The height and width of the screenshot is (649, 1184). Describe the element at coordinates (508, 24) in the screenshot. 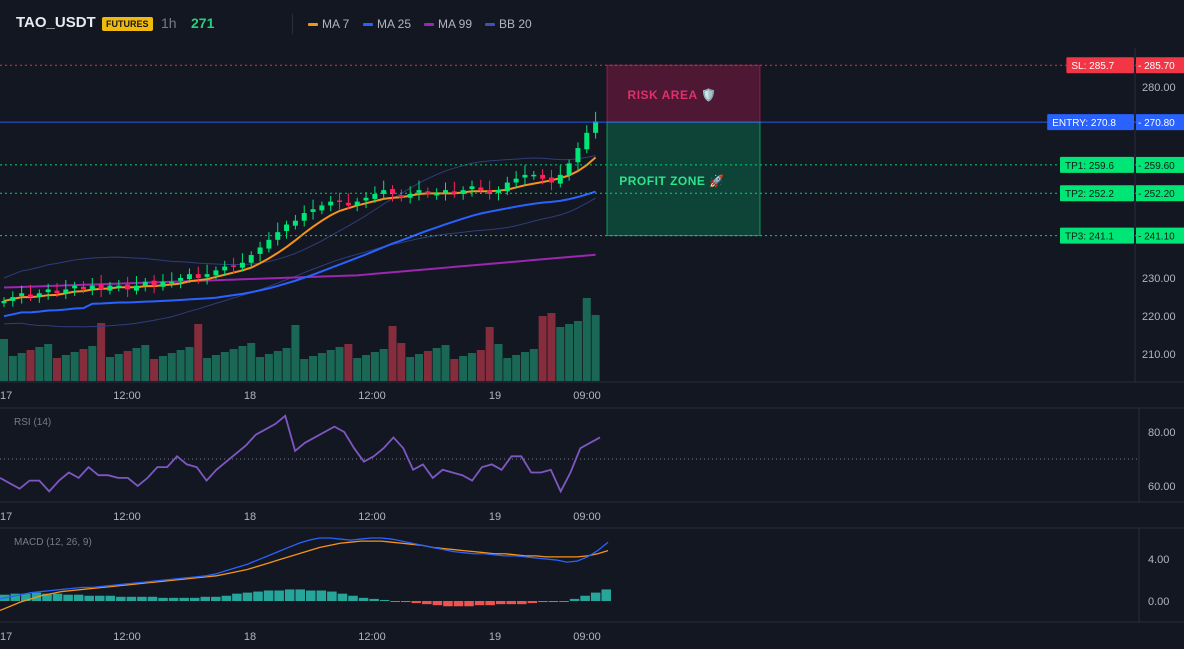

I see `legend-bb20: BB 20` at that location.